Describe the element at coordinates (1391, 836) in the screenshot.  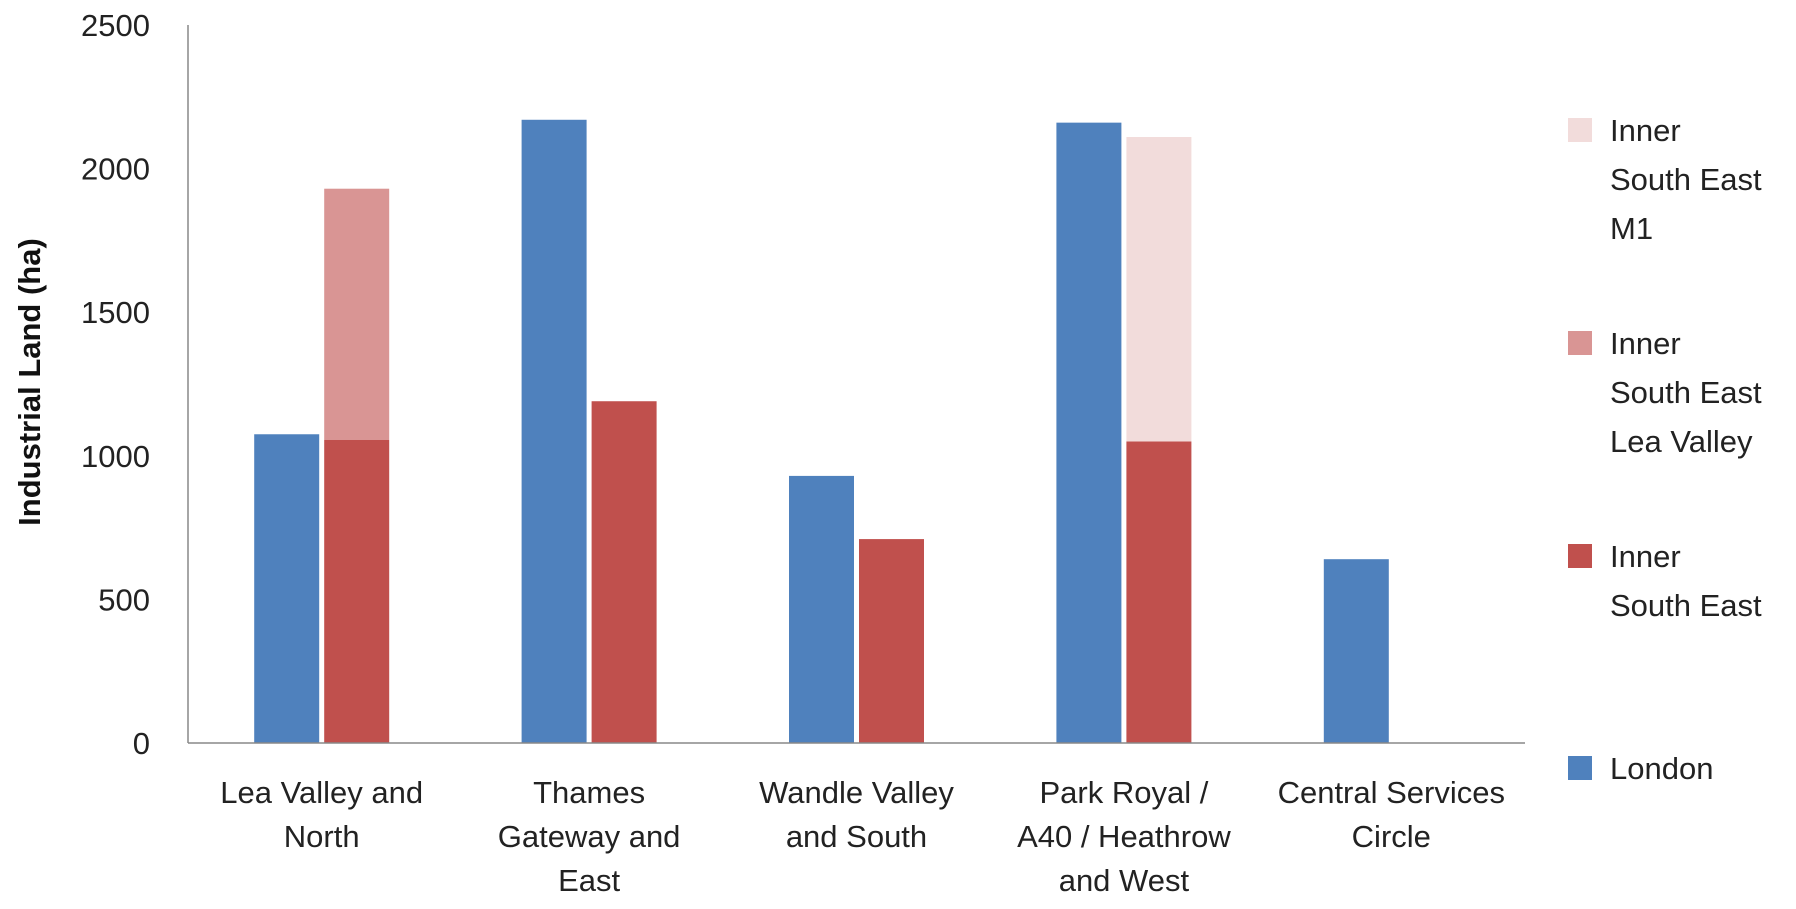
I see `x-category-label: Circle` at that location.